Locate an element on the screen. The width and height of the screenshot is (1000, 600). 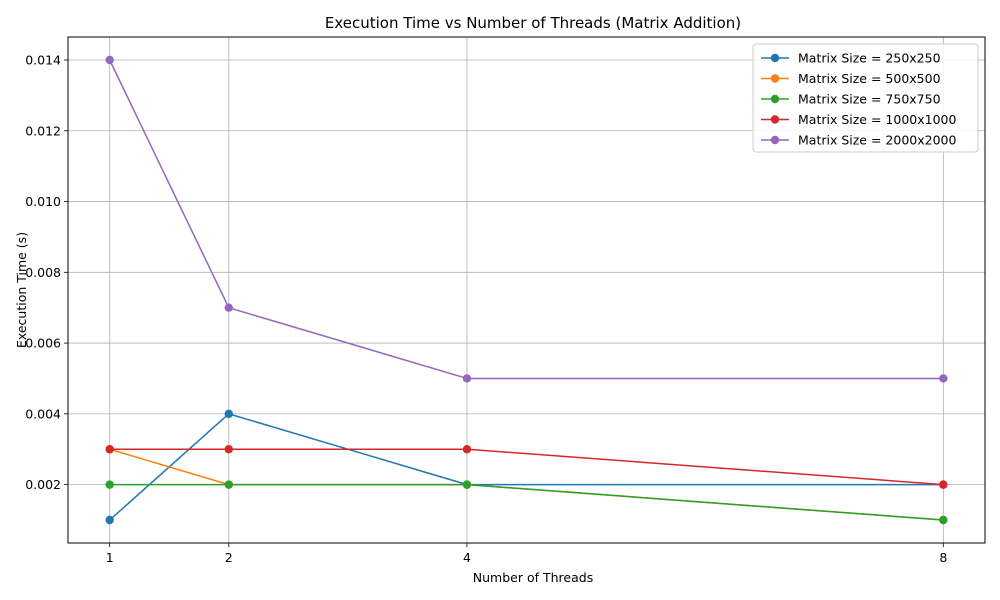
y-tick-label: 0.006 is located at coordinates (43, 343).